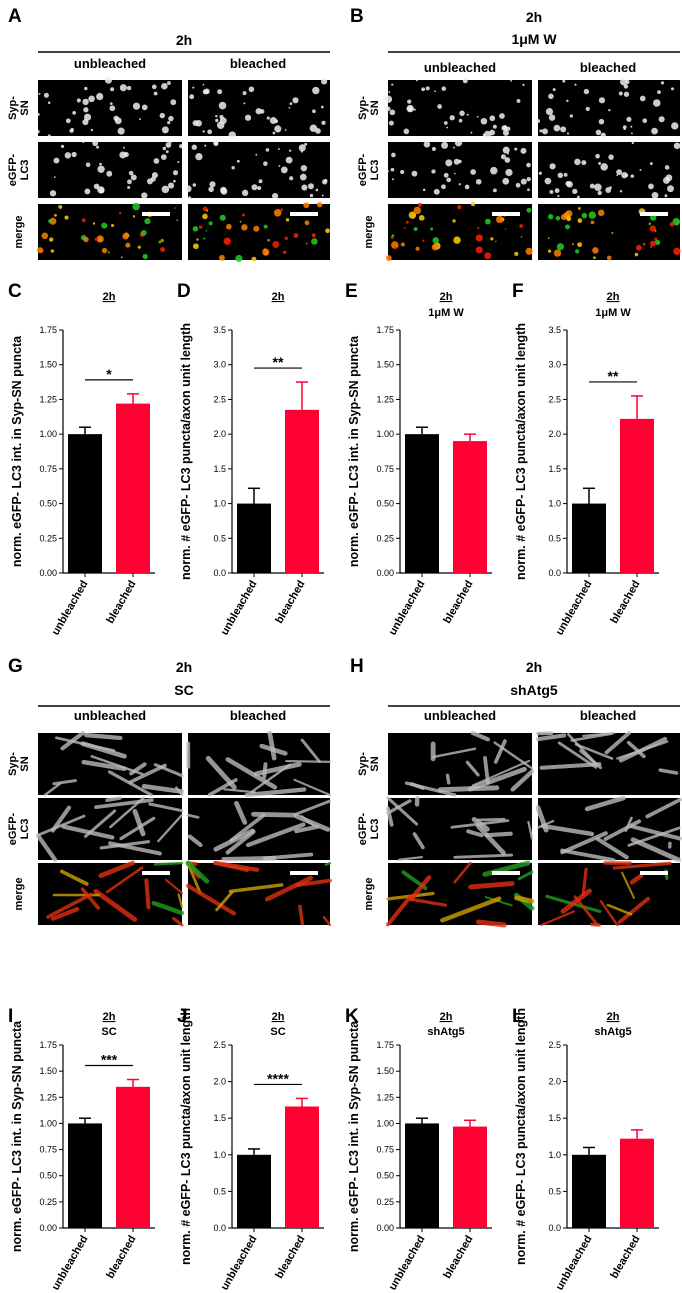 The height and width of the screenshot is (1293, 682). What do you see at coordinates (48, 1071) in the screenshot?
I see `y-tick-label: 1.50` at bounding box center [48, 1071].